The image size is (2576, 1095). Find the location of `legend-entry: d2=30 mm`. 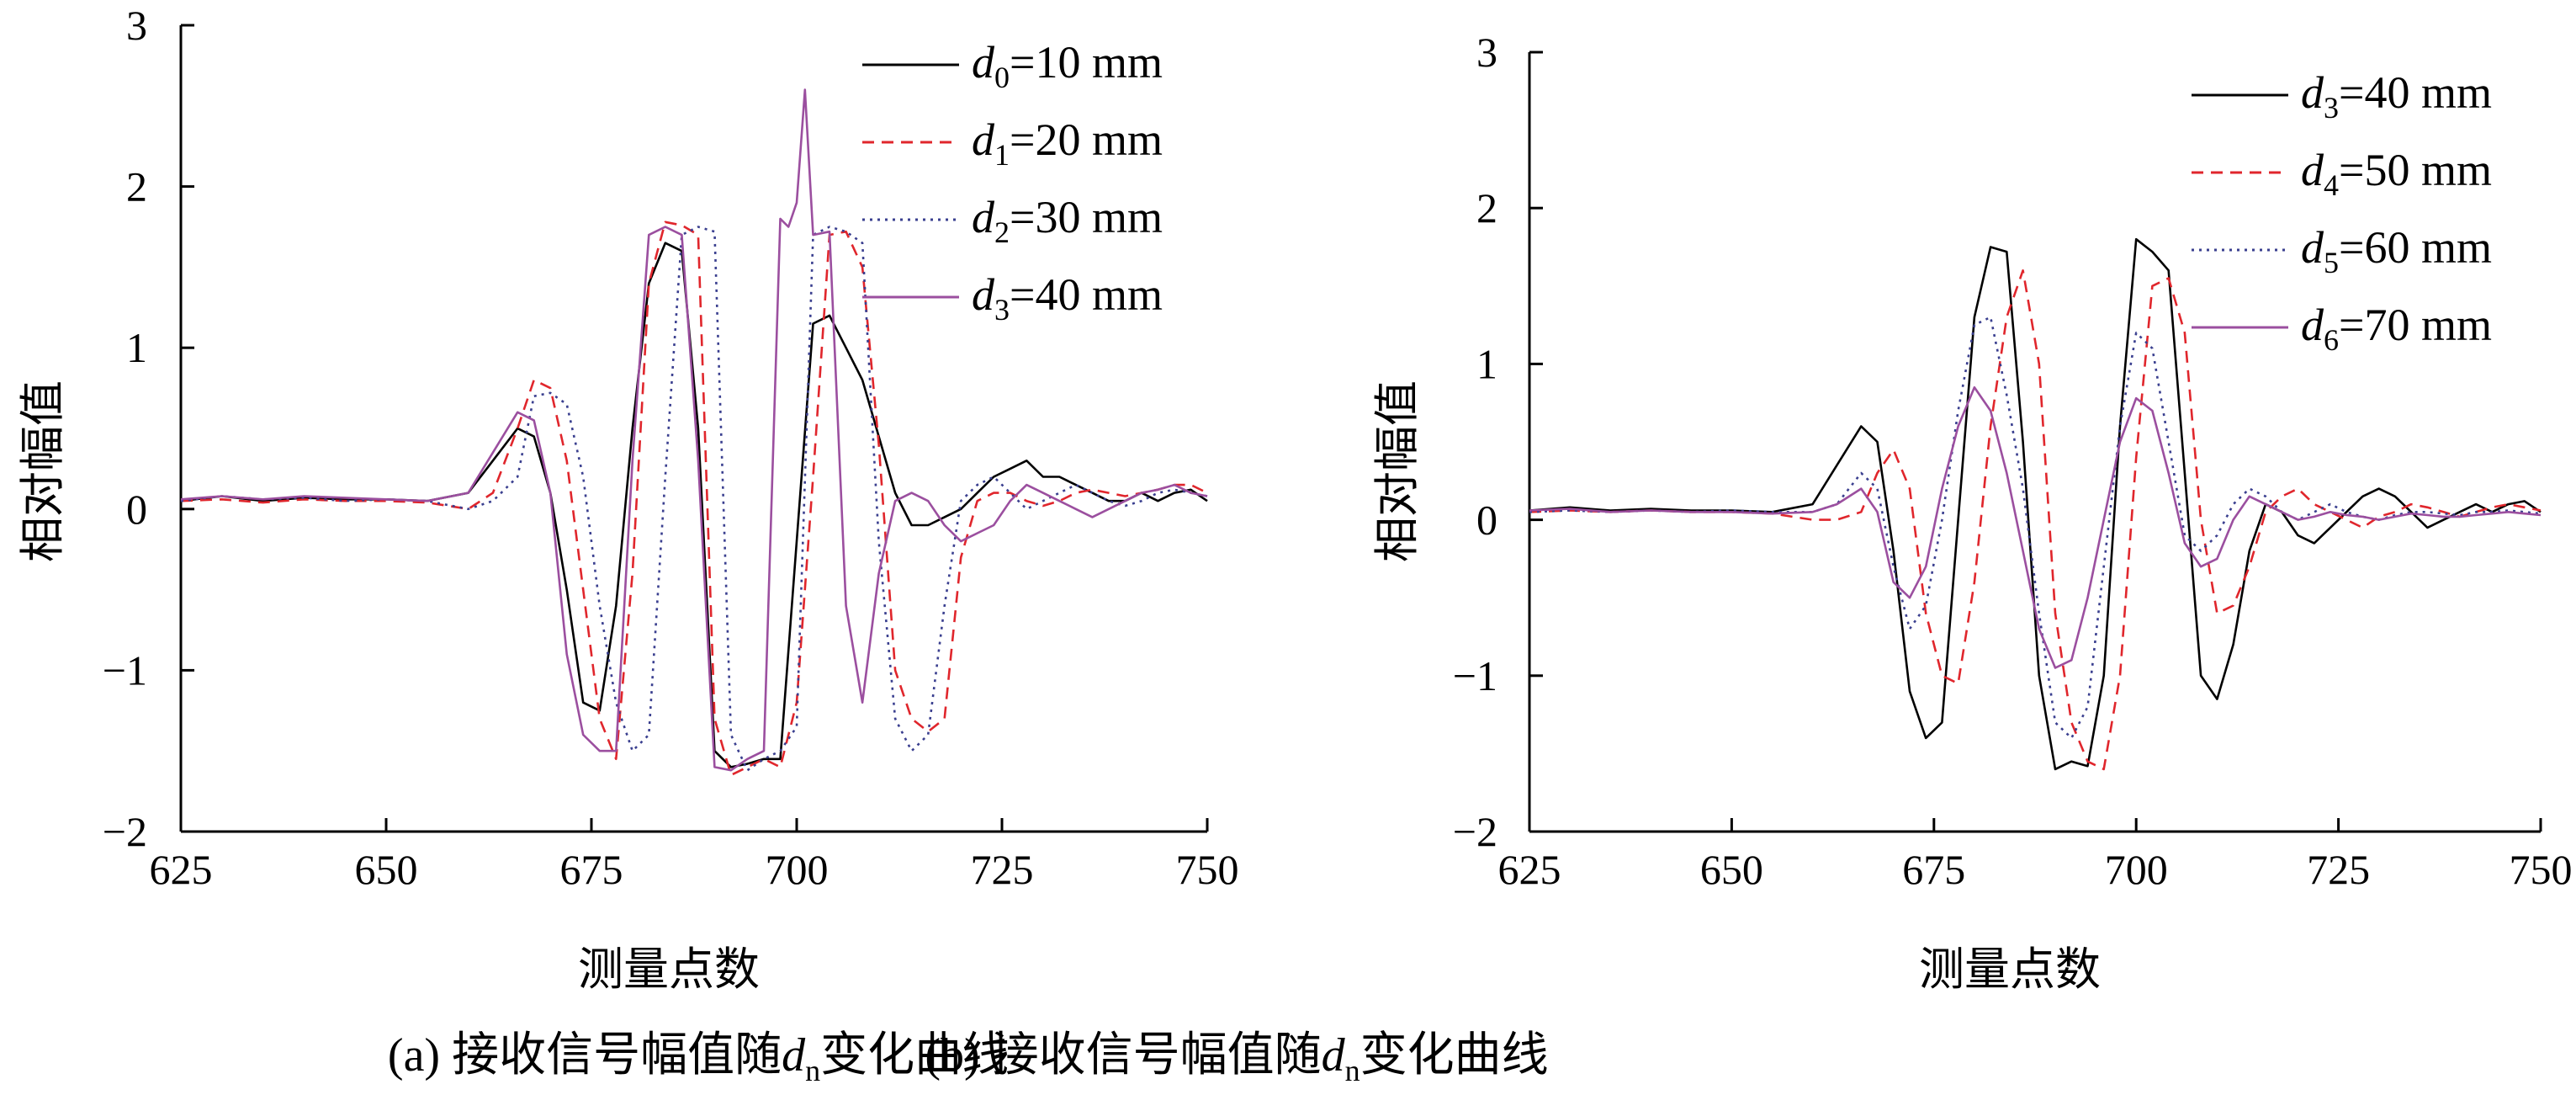

legend-entry: d2=30 mm is located at coordinates (1067, 220).